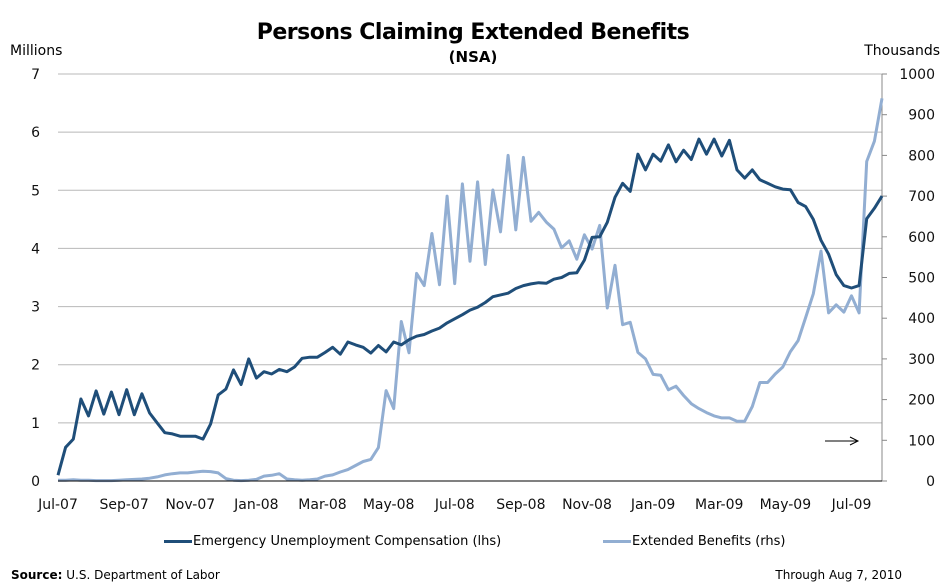 The image size is (946, 586). I want to click on x-tick-label: May-09, so click(786, 505).